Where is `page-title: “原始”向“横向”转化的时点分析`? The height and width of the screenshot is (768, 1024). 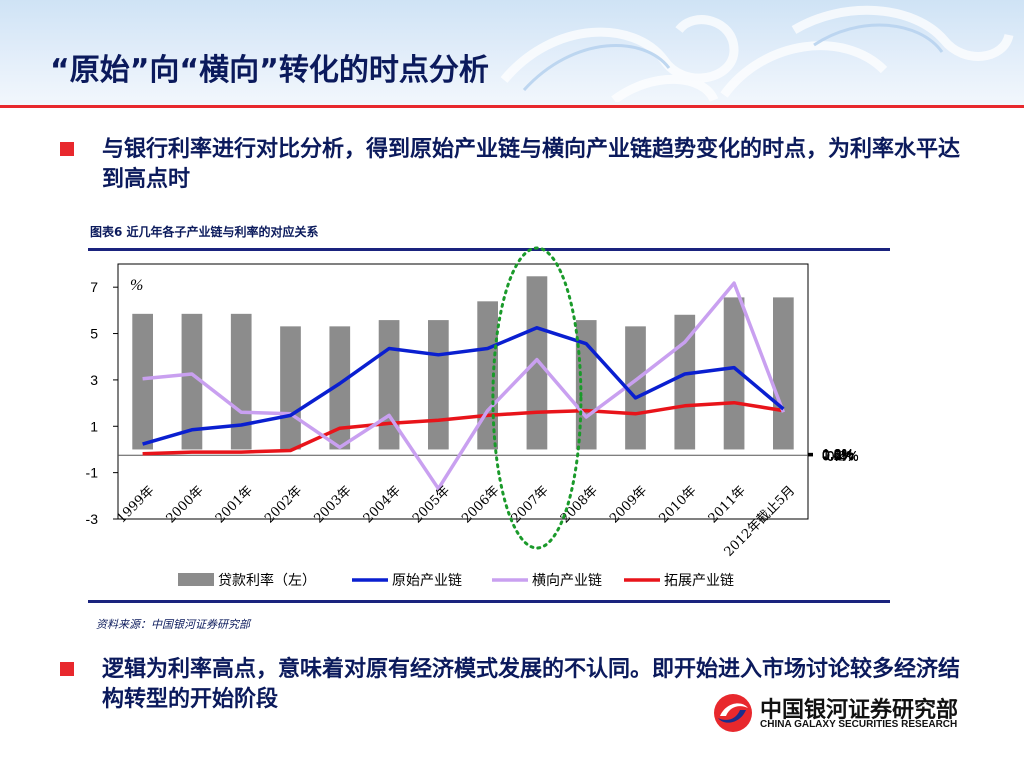
page-title: “原始”向“横向”转化的时点分析 is located at coordinates (269, 70).